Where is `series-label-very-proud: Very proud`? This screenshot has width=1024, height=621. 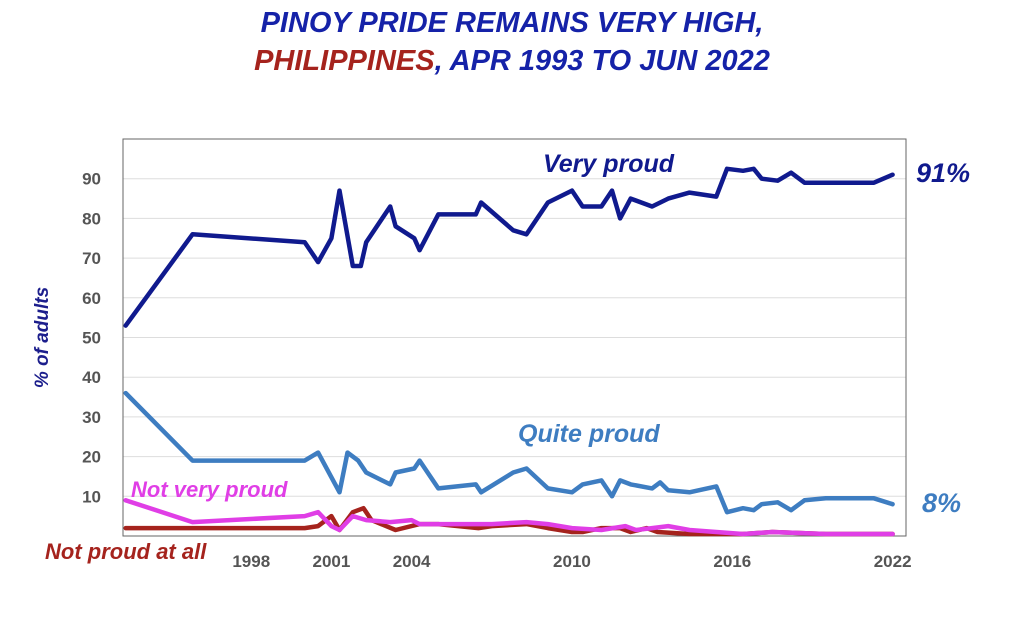
series-label-very-proud: Very proud is located at coordinates (609, 164).